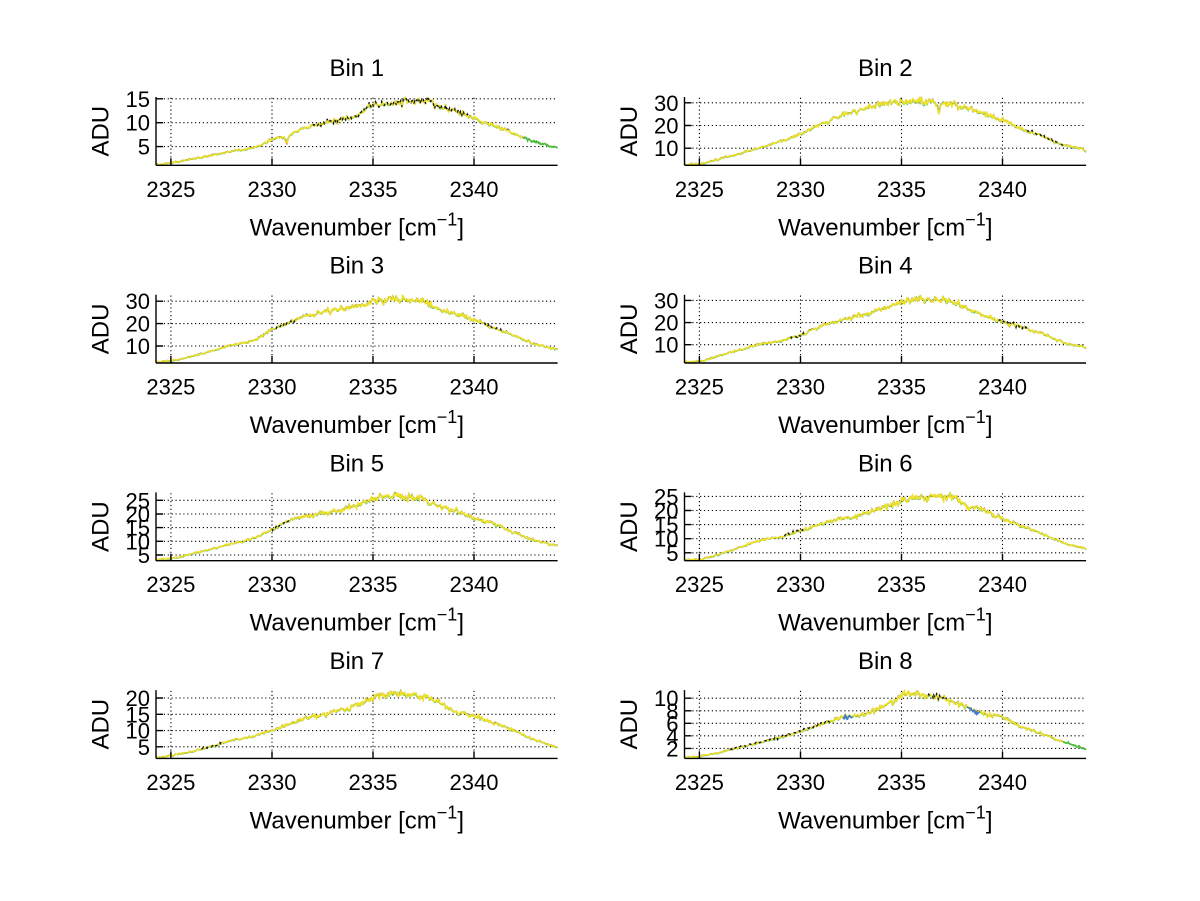  I want to click on svg-text: Bin 7, so click(356, 661).